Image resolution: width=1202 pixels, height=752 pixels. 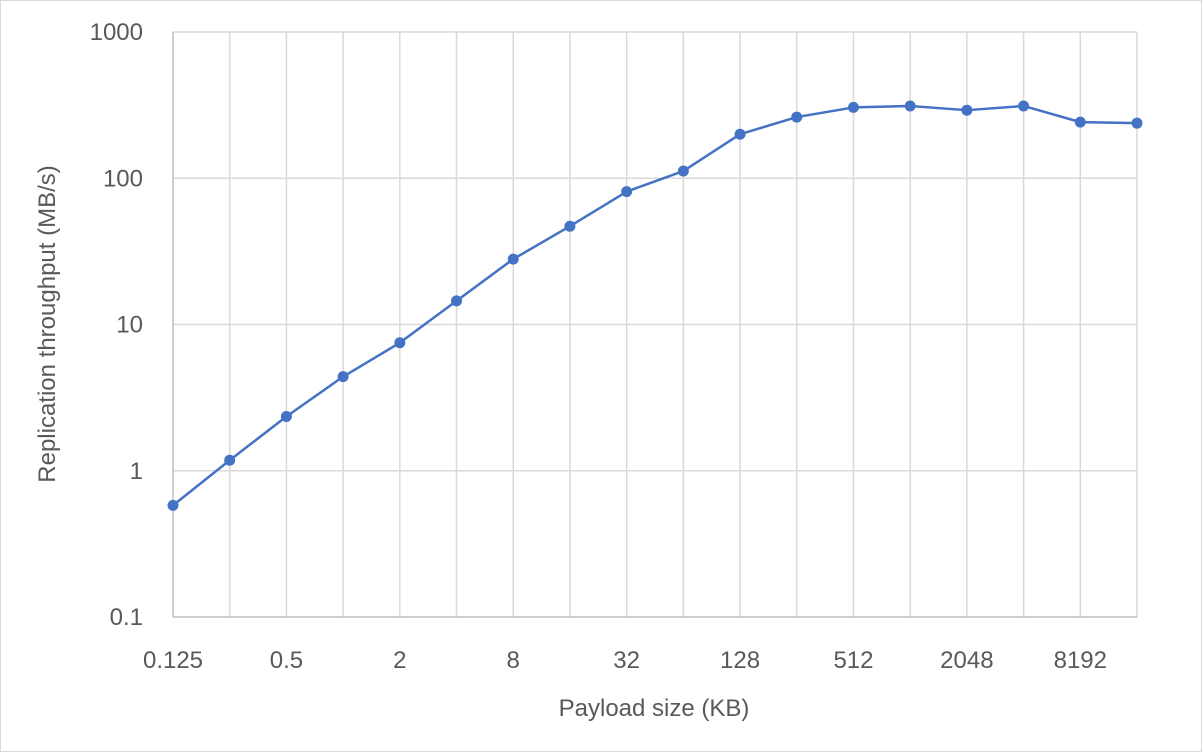 I want to click on y-tick-label: 1, so click(x=136, y=471).